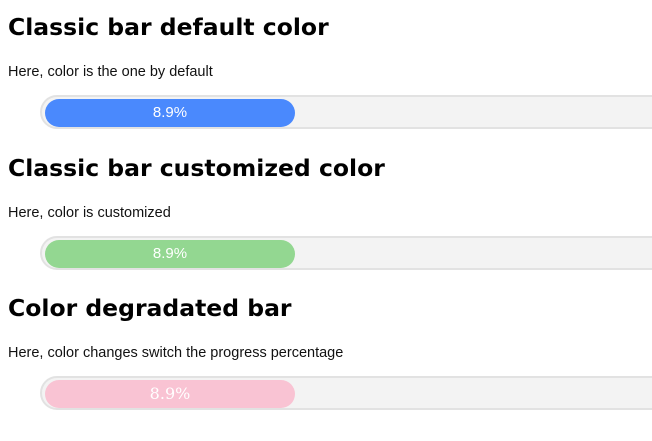  I want to click on section-title: Classic bar customized color, so click(196, 168).